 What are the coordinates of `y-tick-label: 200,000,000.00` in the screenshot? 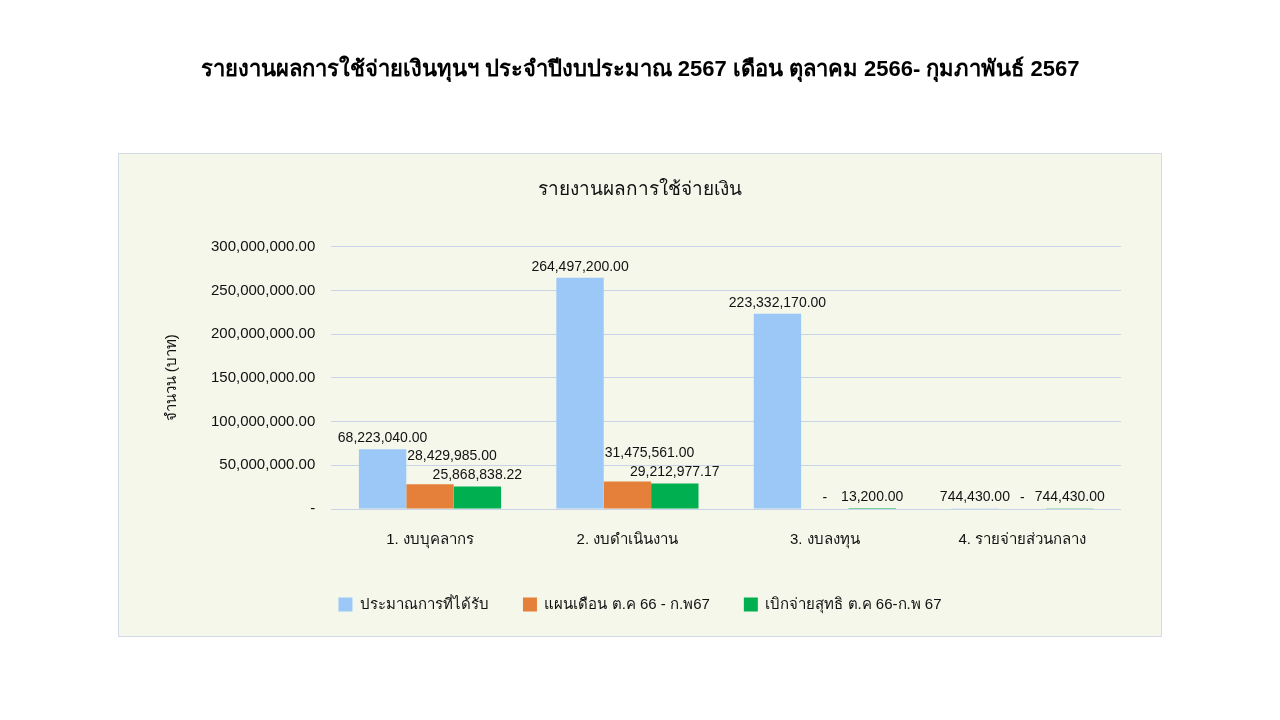 It's located at (263, 333).